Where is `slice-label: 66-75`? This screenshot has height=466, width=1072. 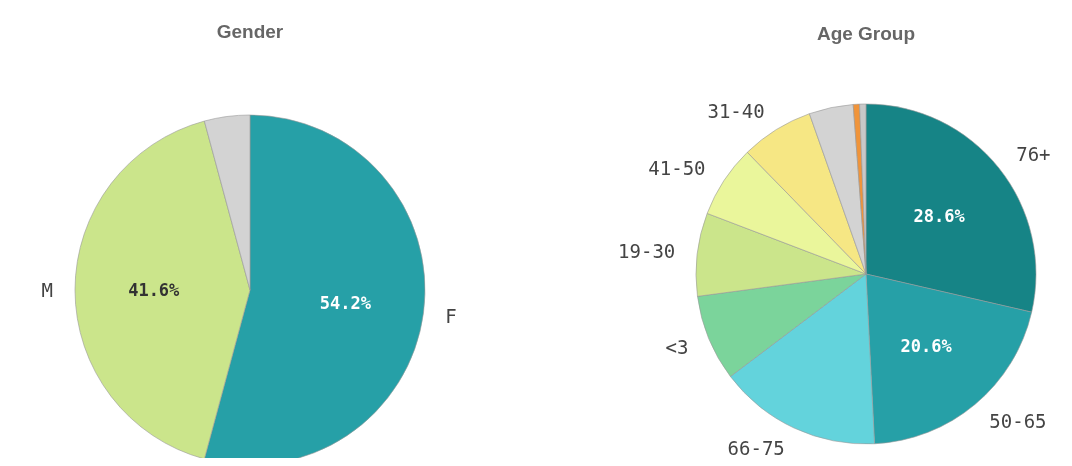
slice-label: 66-75 is located at coordinates (756, 447).